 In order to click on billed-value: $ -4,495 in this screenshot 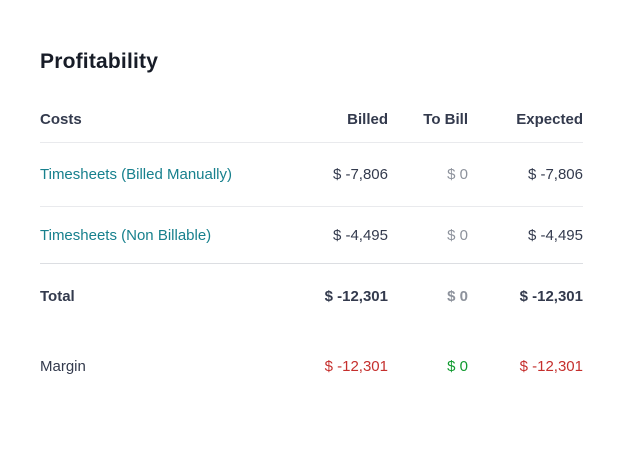, I will do `click(360, 235)`.